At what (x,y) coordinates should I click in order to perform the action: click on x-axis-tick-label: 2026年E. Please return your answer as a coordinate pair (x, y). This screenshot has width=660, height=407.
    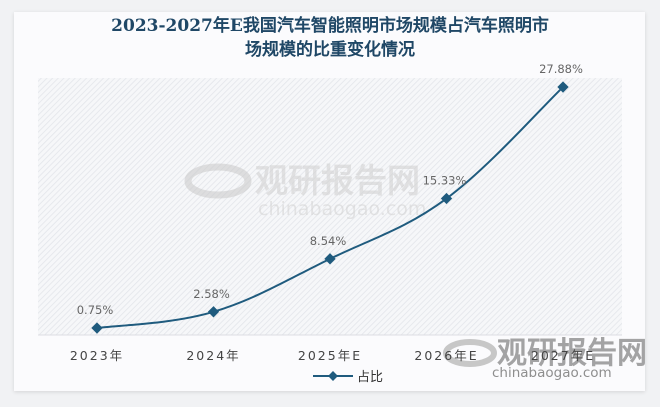
    Looking at the image, I should click on (446, 355).